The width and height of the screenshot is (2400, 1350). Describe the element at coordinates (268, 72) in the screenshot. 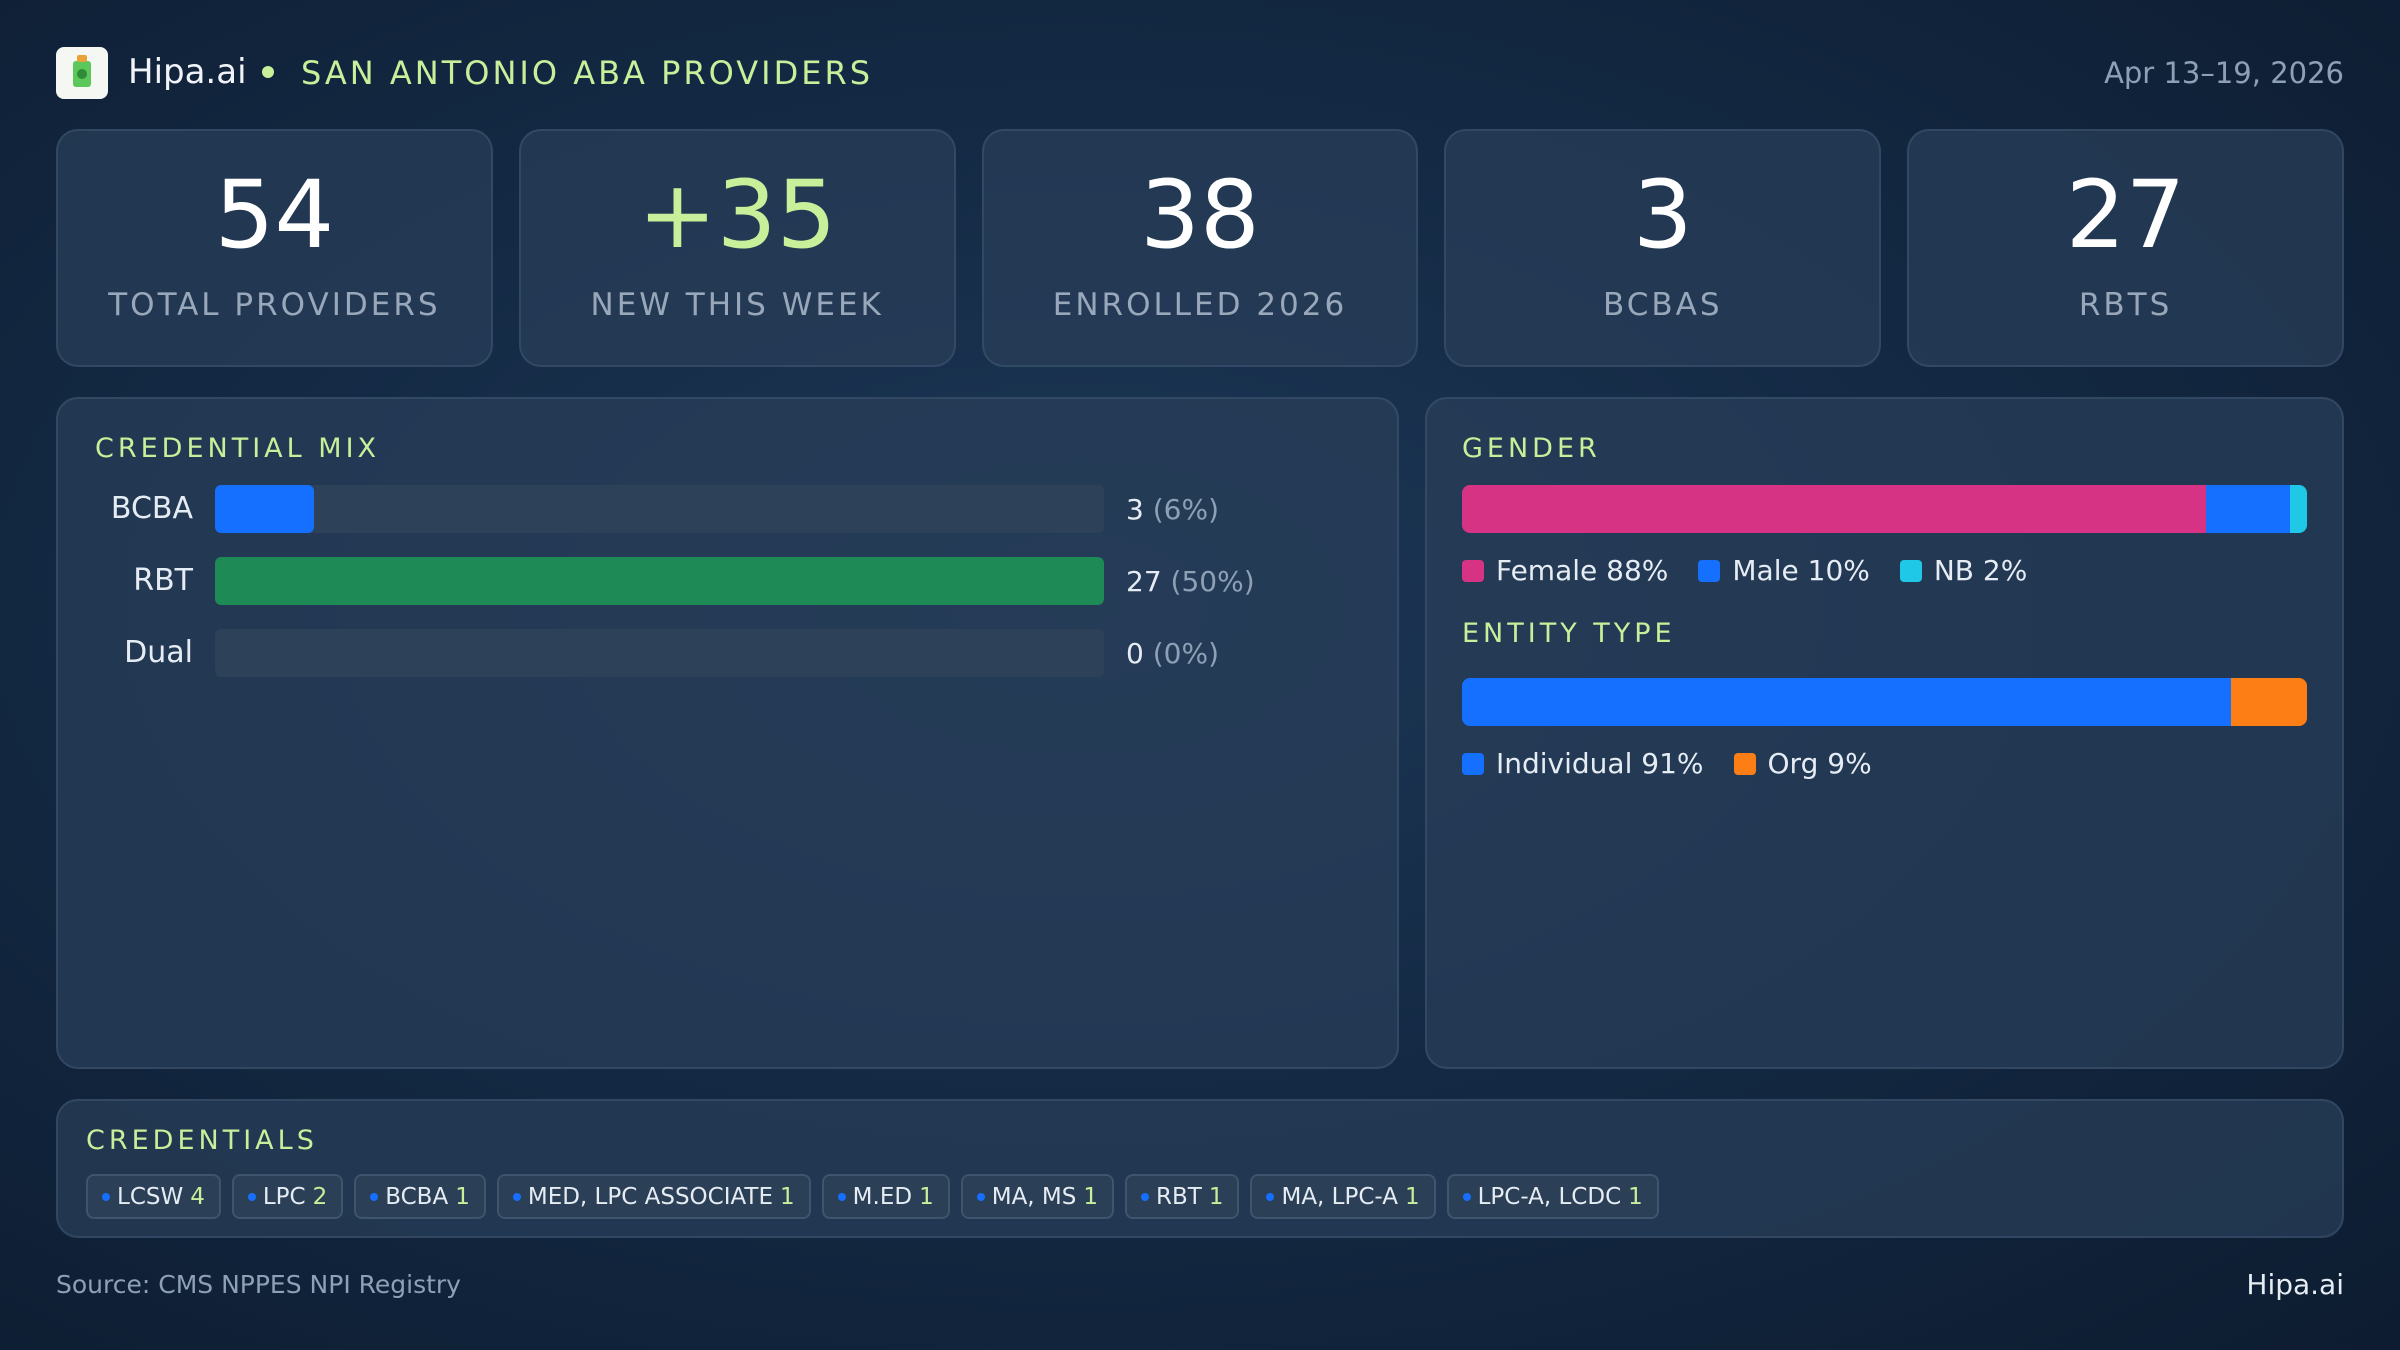

I see `separator-dot` at that location.